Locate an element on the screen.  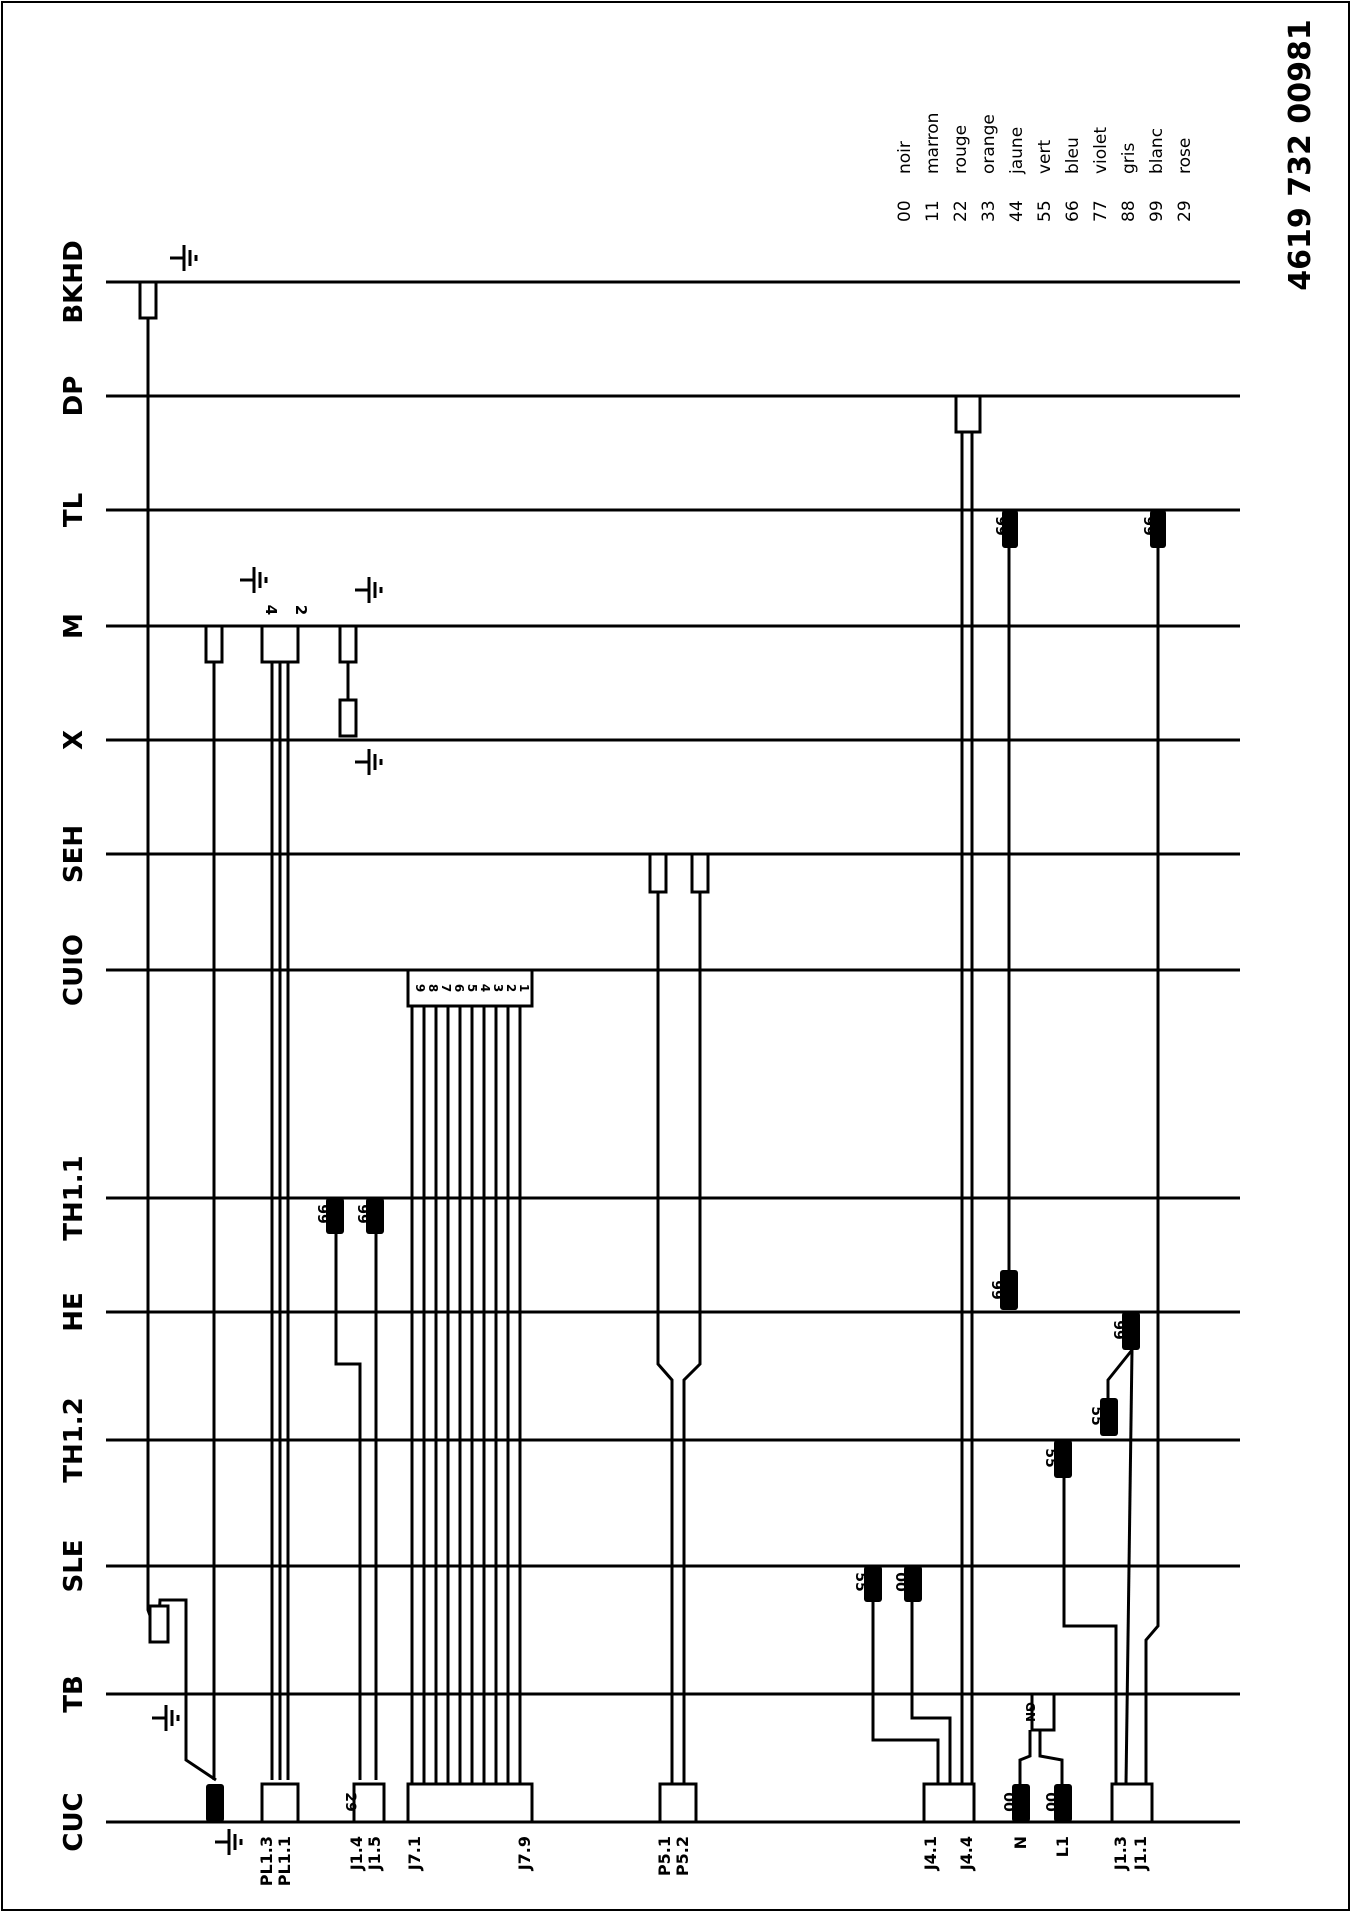
connector-tb is located at coordinates (159, 1624).